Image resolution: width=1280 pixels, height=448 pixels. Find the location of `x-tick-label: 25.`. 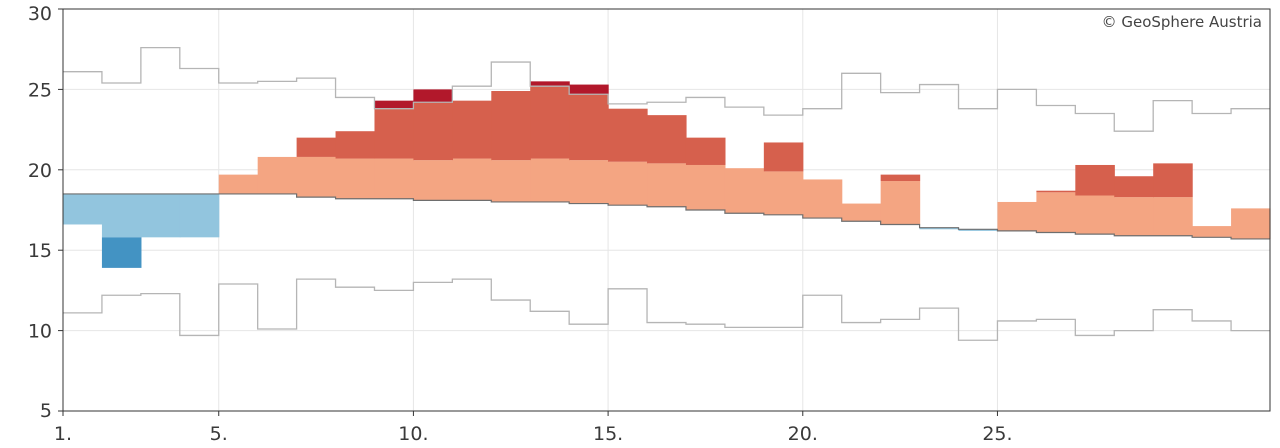

x-tick-label: 25. is located at coordinates (997, 434).